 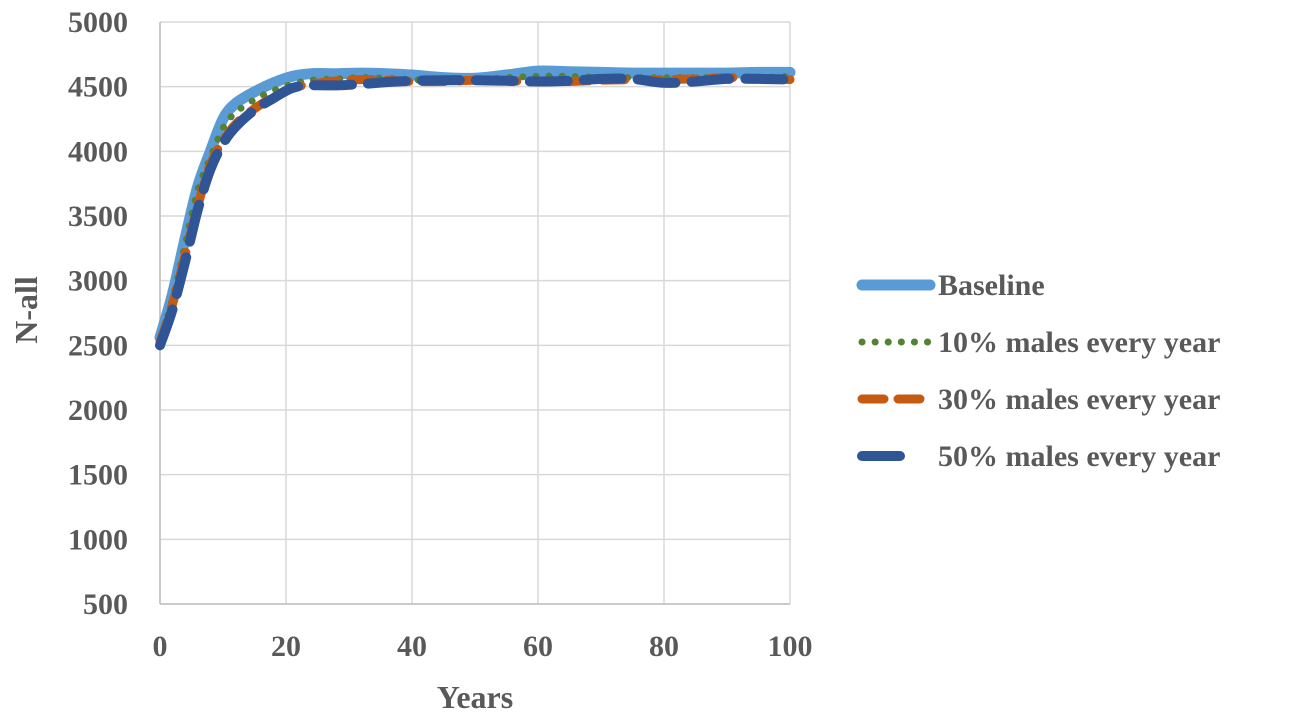 I want to click on legend-label-50pct-males-every-year: 50% males every year, so click(x=1079, y=456).